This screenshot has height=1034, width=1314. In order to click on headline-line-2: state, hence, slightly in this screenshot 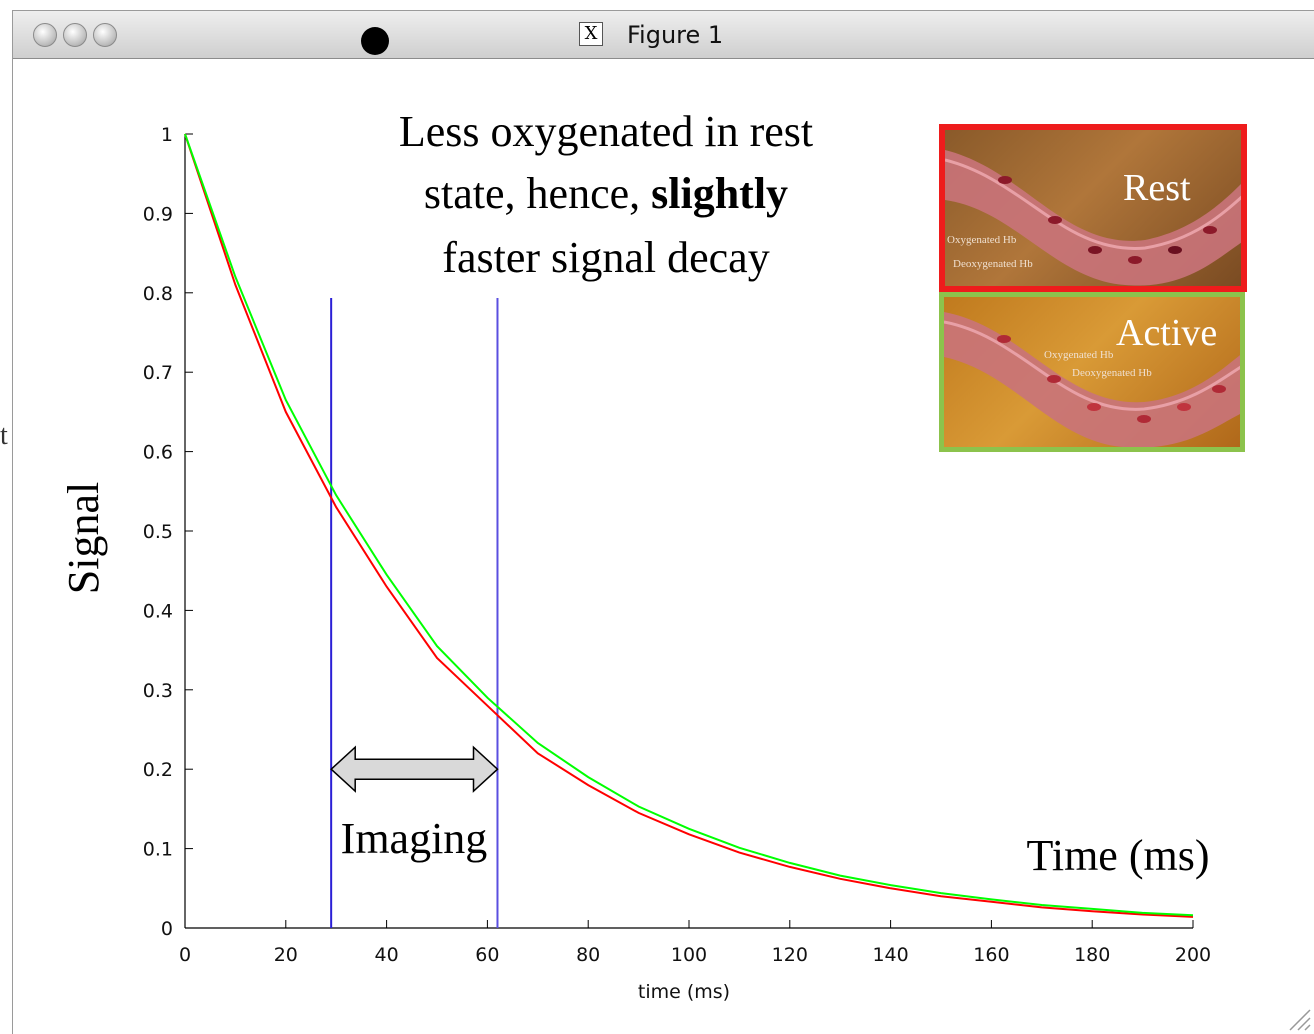, I will do `click(606, 193)`.